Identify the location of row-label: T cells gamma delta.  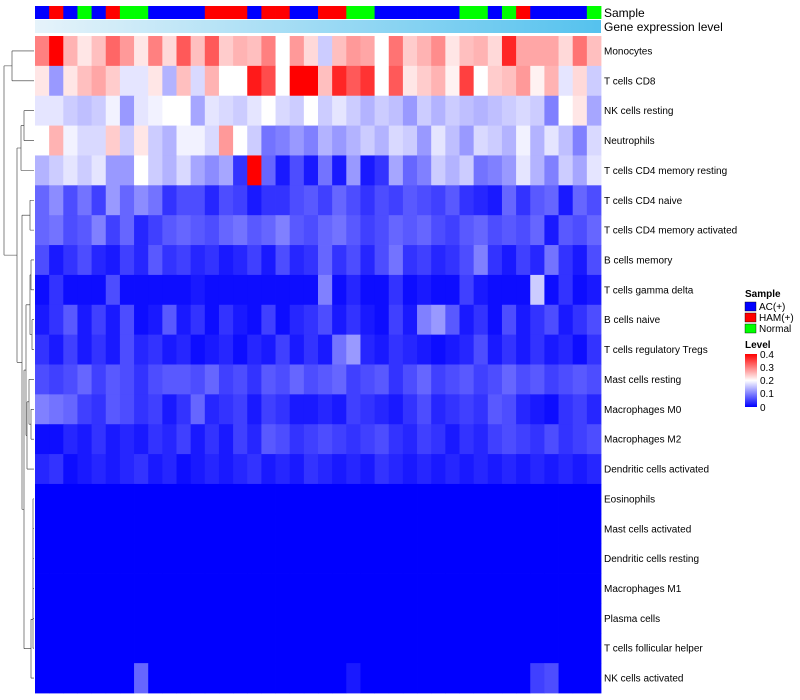
(649, 290).